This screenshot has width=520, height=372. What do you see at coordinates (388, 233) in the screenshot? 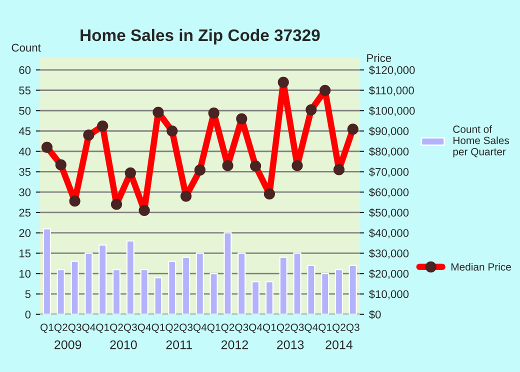
I see `y2-tick-label: $40,000` at bounding box center [388, 233].